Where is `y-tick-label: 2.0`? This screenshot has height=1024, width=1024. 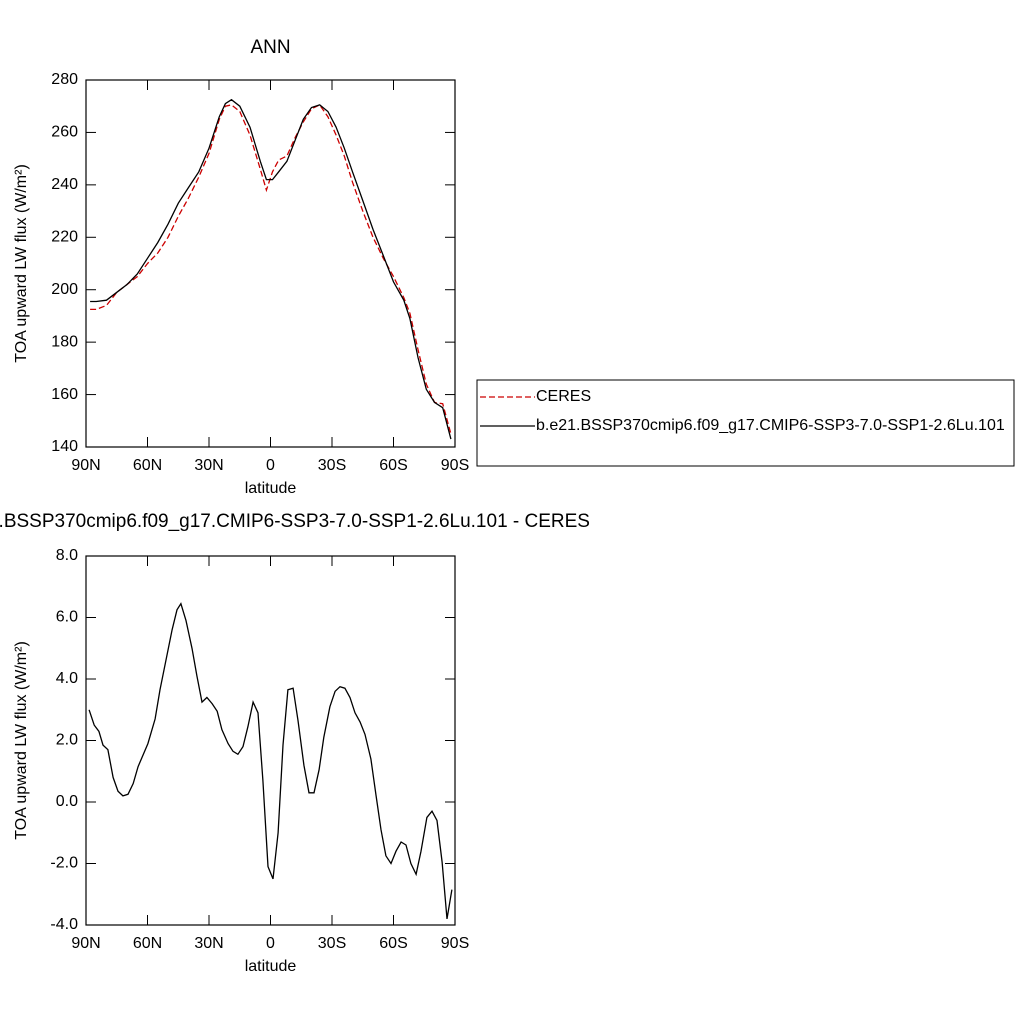 y-tick-label: 2.0 is located at coordinates (67, 740).